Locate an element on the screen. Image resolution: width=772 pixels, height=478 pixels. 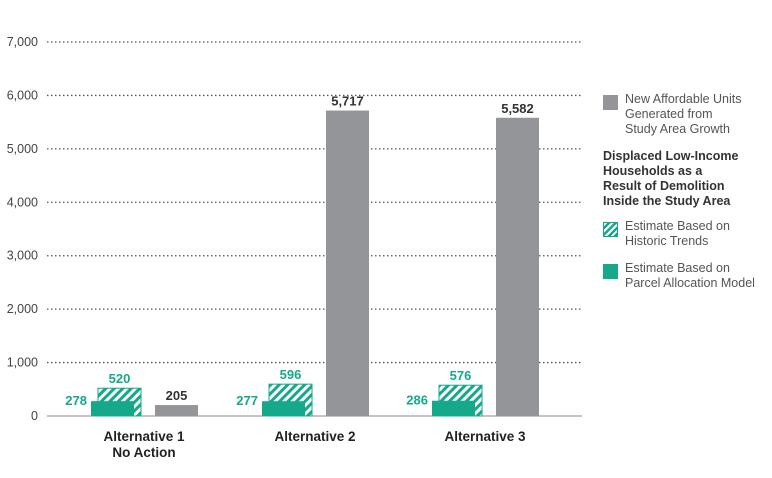
data-label-historic: 576 is located at coordinates (461, 375).